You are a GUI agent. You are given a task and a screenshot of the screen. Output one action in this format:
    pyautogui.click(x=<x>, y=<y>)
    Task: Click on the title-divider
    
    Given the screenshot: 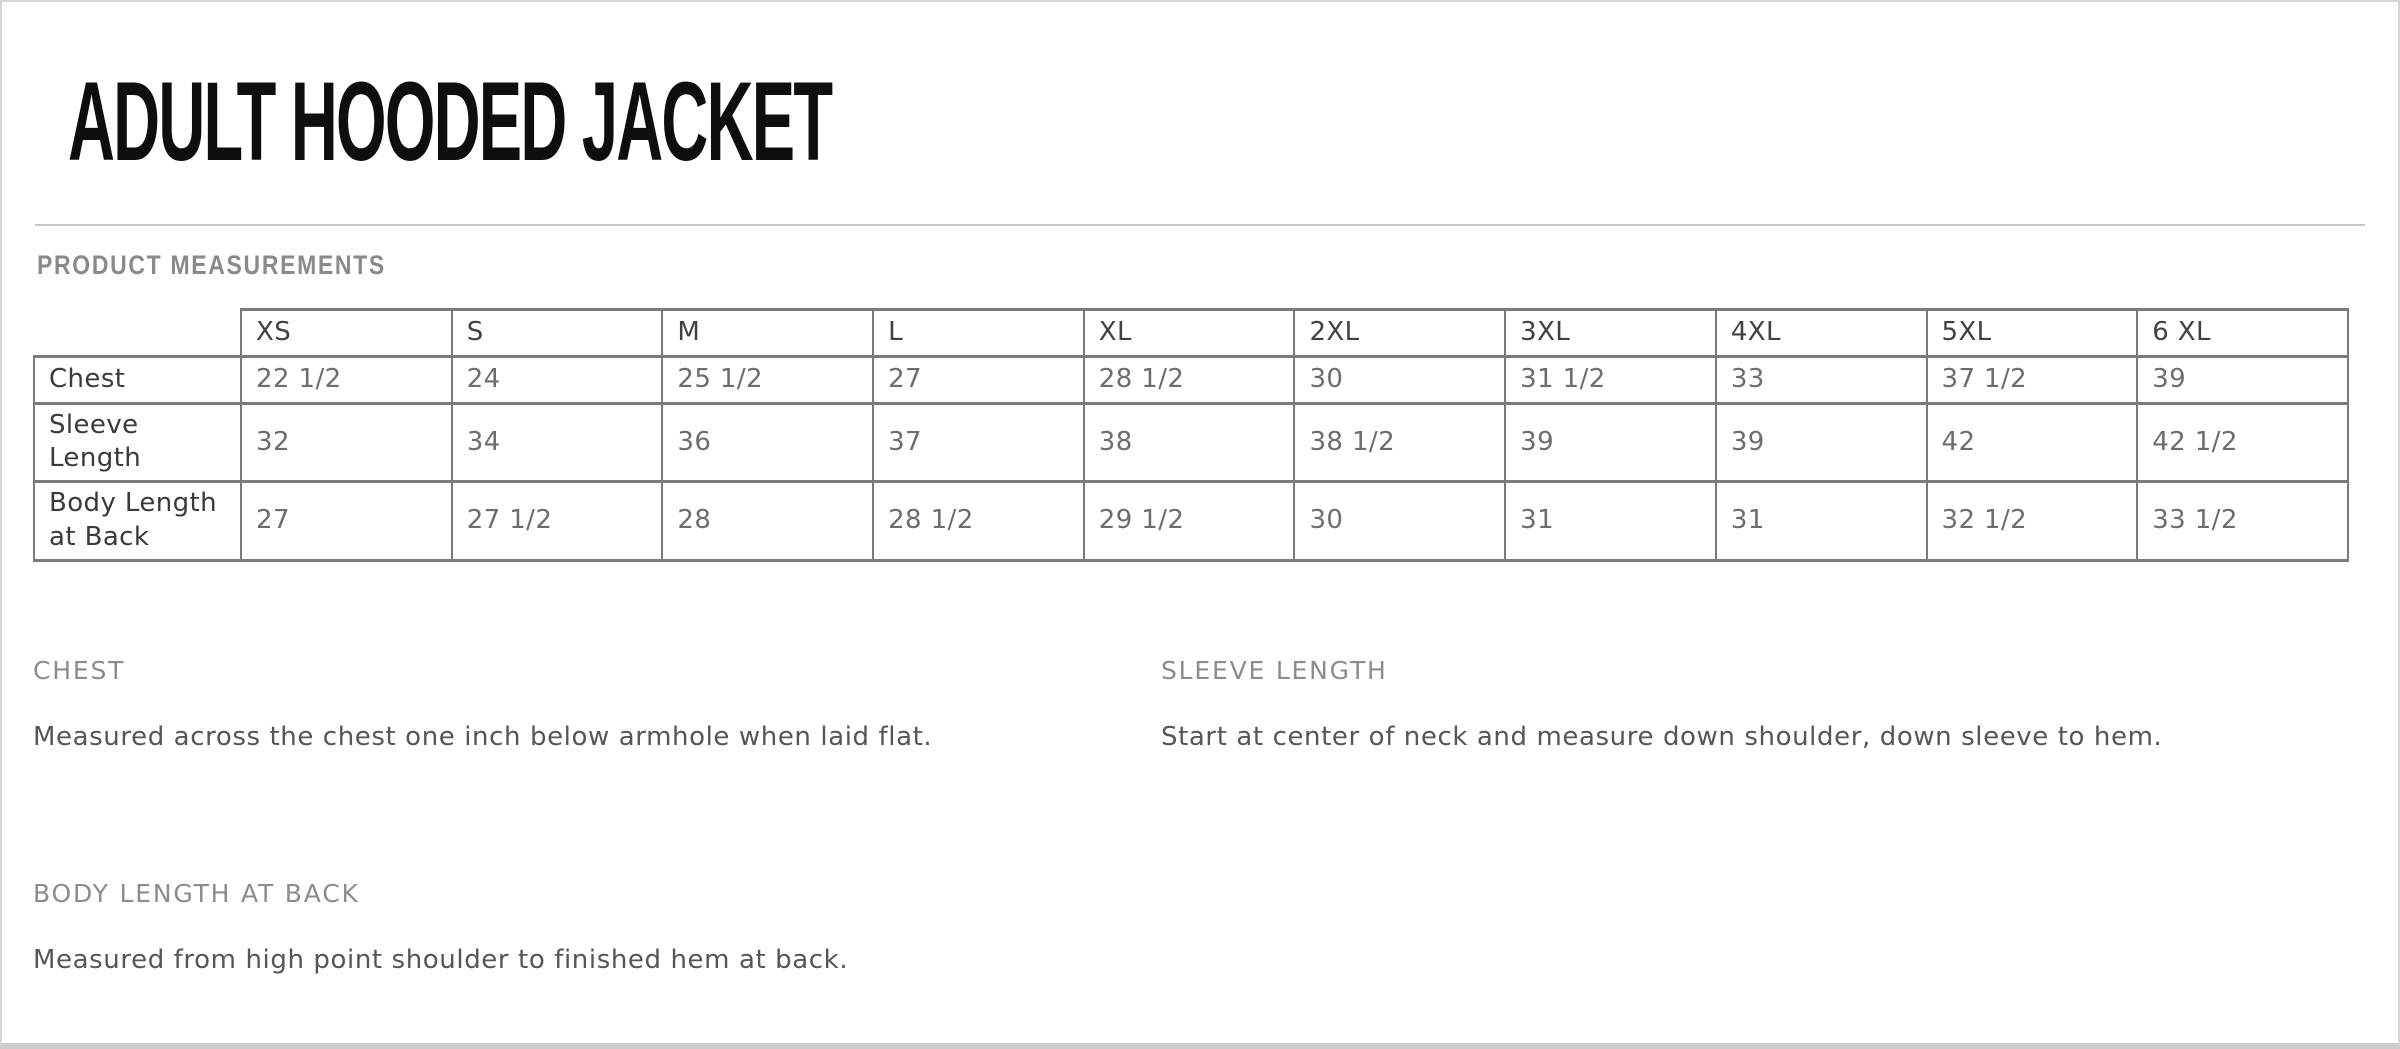 What is the action you would take?
    pyautogui.click(x=1200, y=225)
    